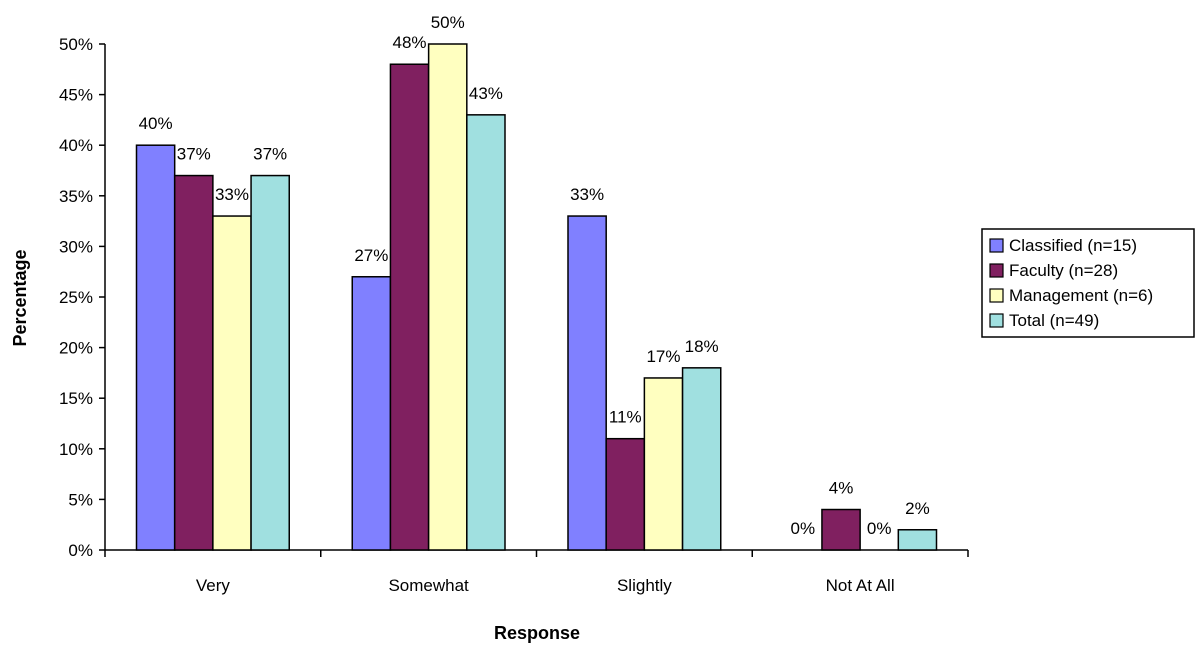  What do you see at coordinates (76, 297) in the screenshot?
I see `y-tick-label: 25%` at bounding box center [76, 297].